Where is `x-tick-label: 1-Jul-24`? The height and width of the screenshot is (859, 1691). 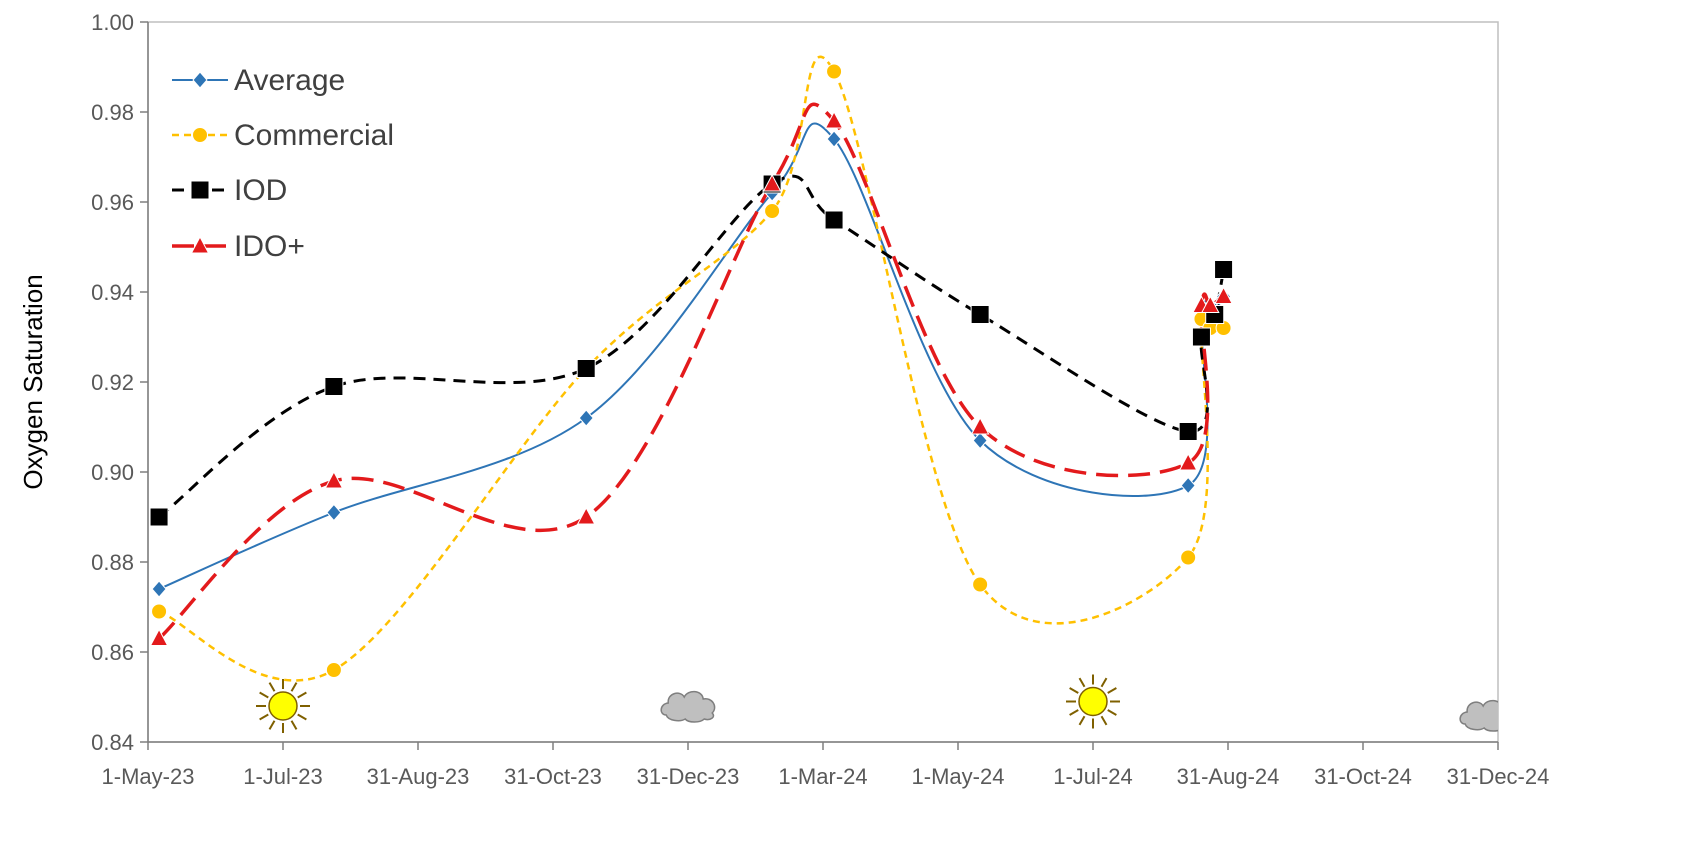
x-tick-label: 1-Jul-24 is located at coordinates (1092, 776).